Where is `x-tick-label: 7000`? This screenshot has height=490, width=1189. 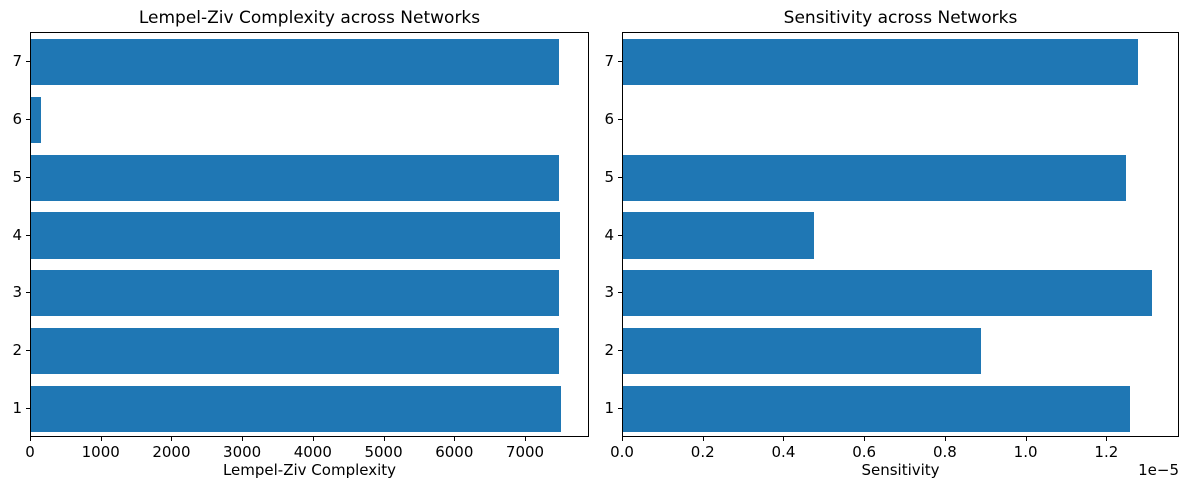 x-tick-label: 7000 is located at coordinates (525, 452).